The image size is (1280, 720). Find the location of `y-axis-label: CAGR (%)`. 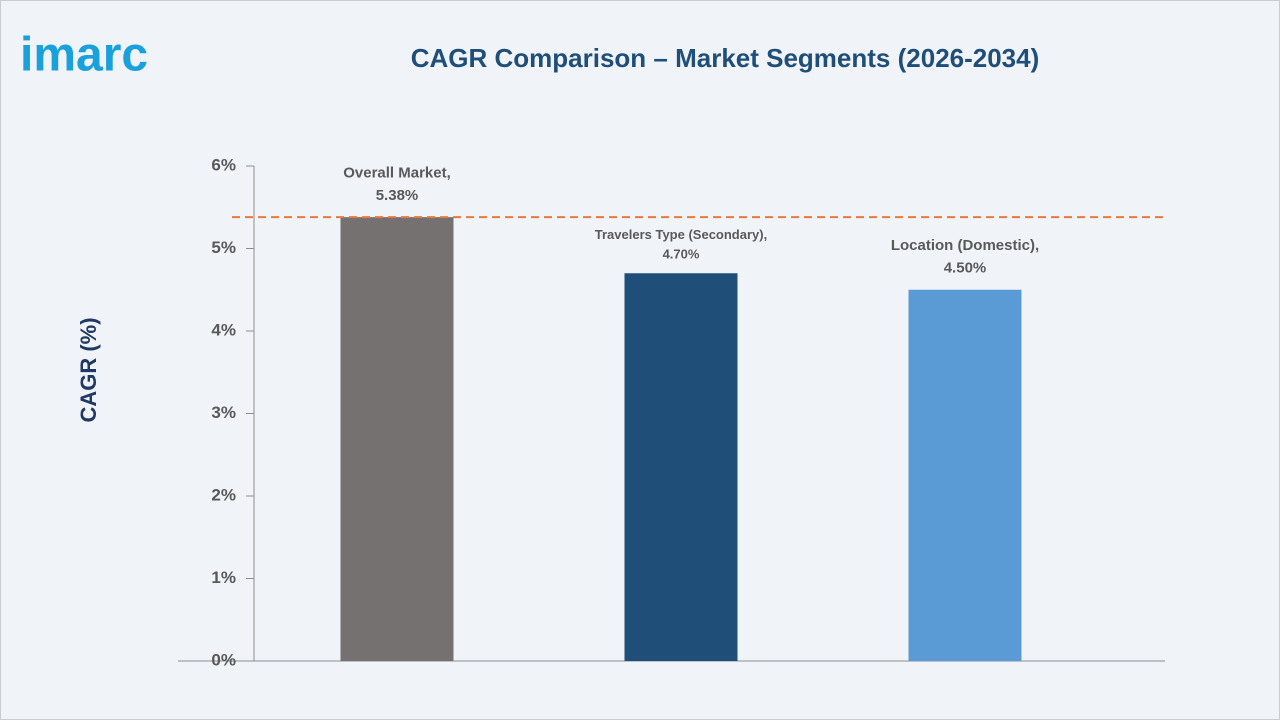

y-axis-label: CAGR (%) is located at coordinates (88, 369).